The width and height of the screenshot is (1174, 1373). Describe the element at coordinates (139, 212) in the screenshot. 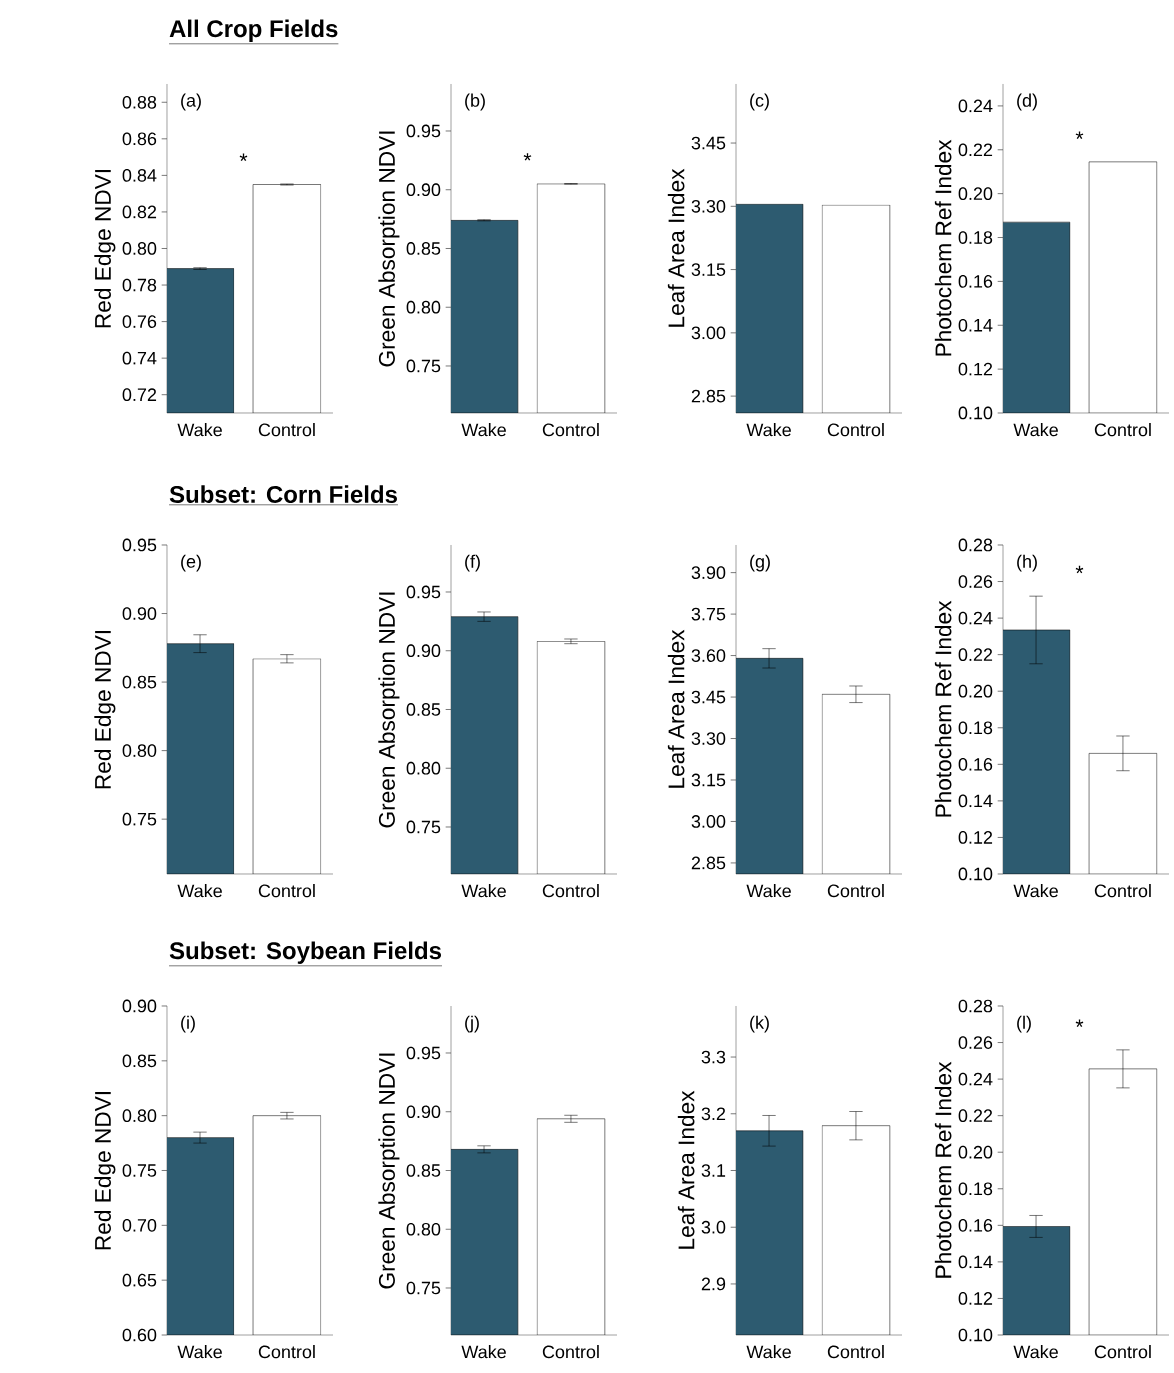

I see `y-tick-label: 0.82` at that location.